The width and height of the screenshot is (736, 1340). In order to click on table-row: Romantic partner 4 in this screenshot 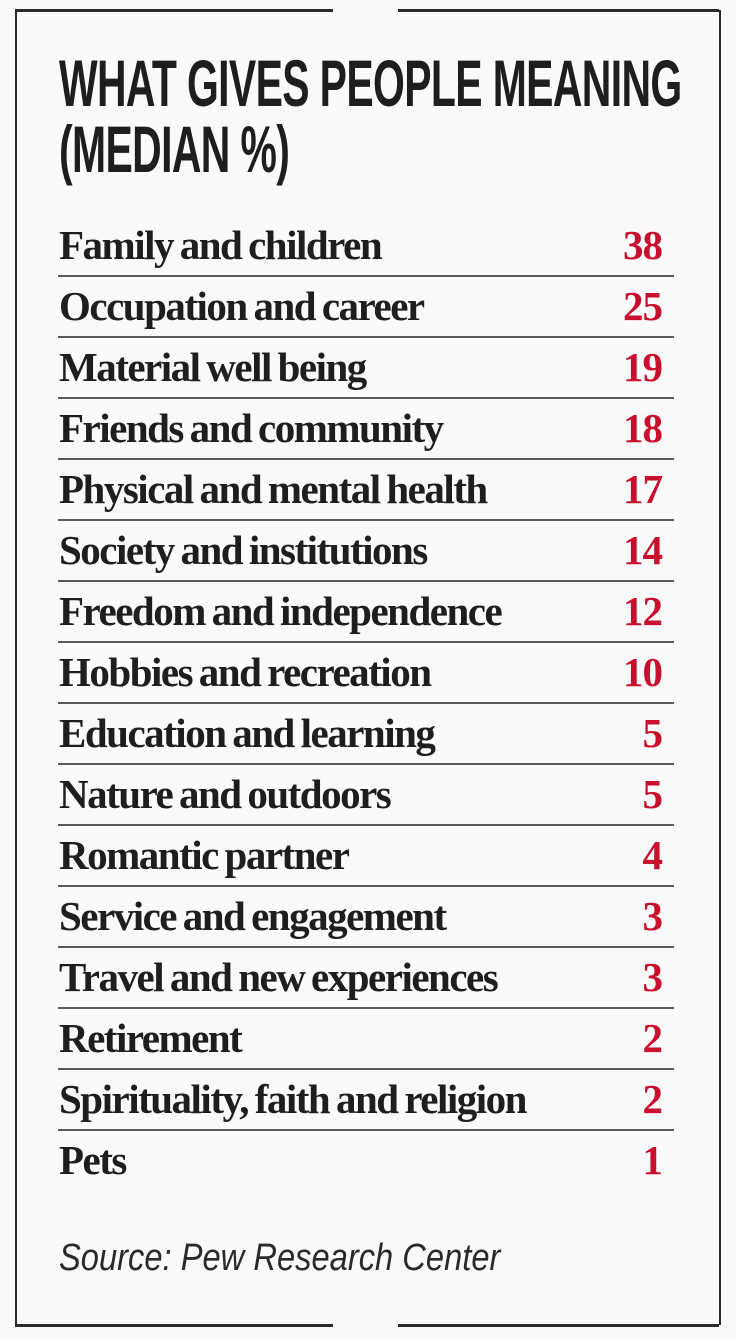, I will do `click(366, 856)`.